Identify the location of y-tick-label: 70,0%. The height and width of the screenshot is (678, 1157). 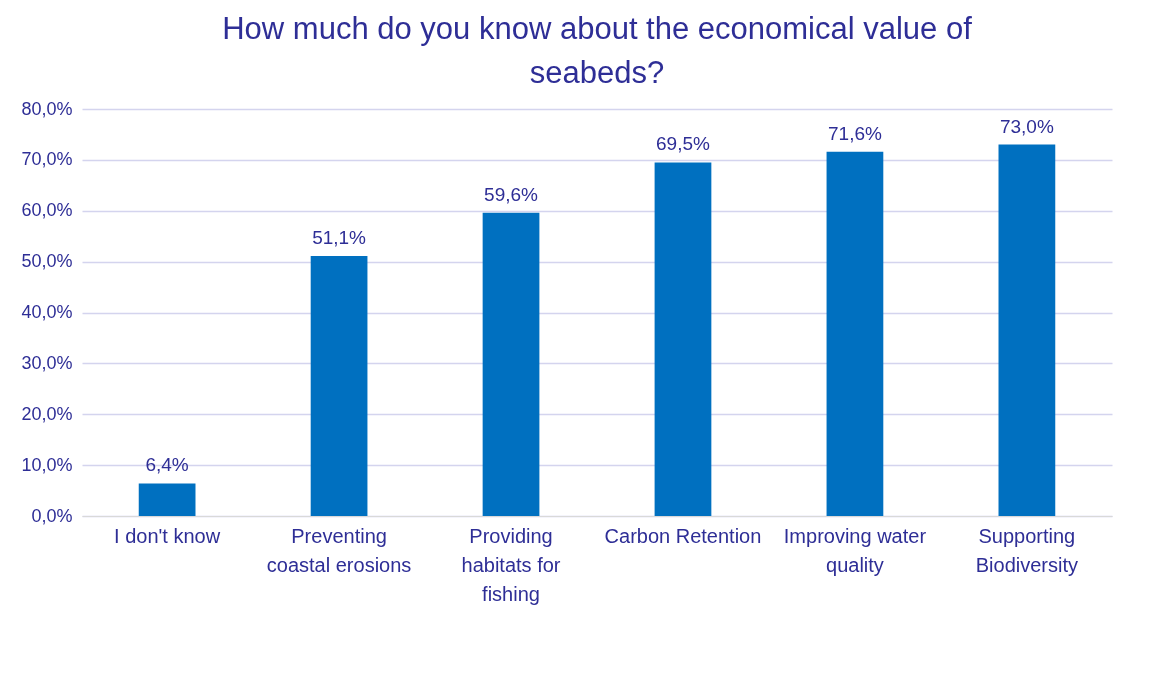
(47, 159).